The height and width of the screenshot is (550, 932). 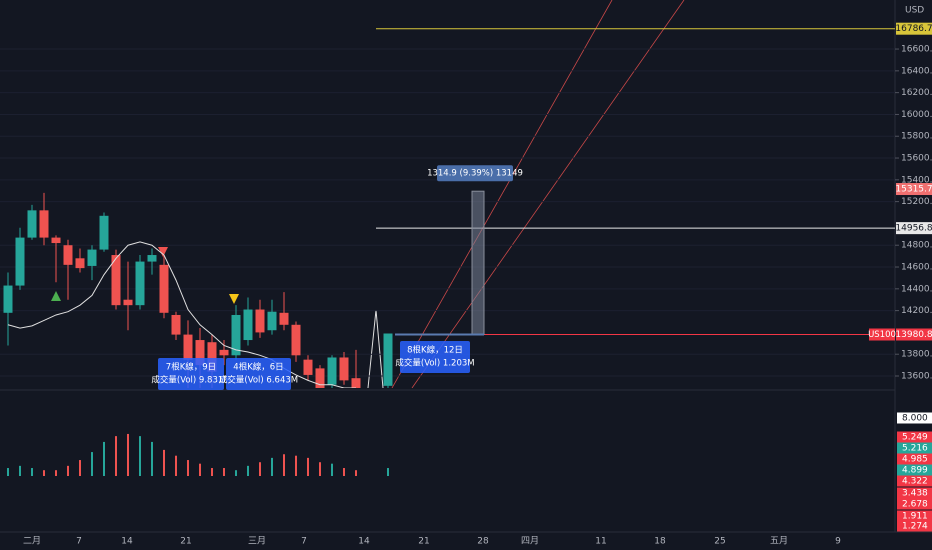 What do you see at coordinates (916, 289) in the screenshot?
I see `y-tick-label: 14400.0` at bounding box center [916, 289].